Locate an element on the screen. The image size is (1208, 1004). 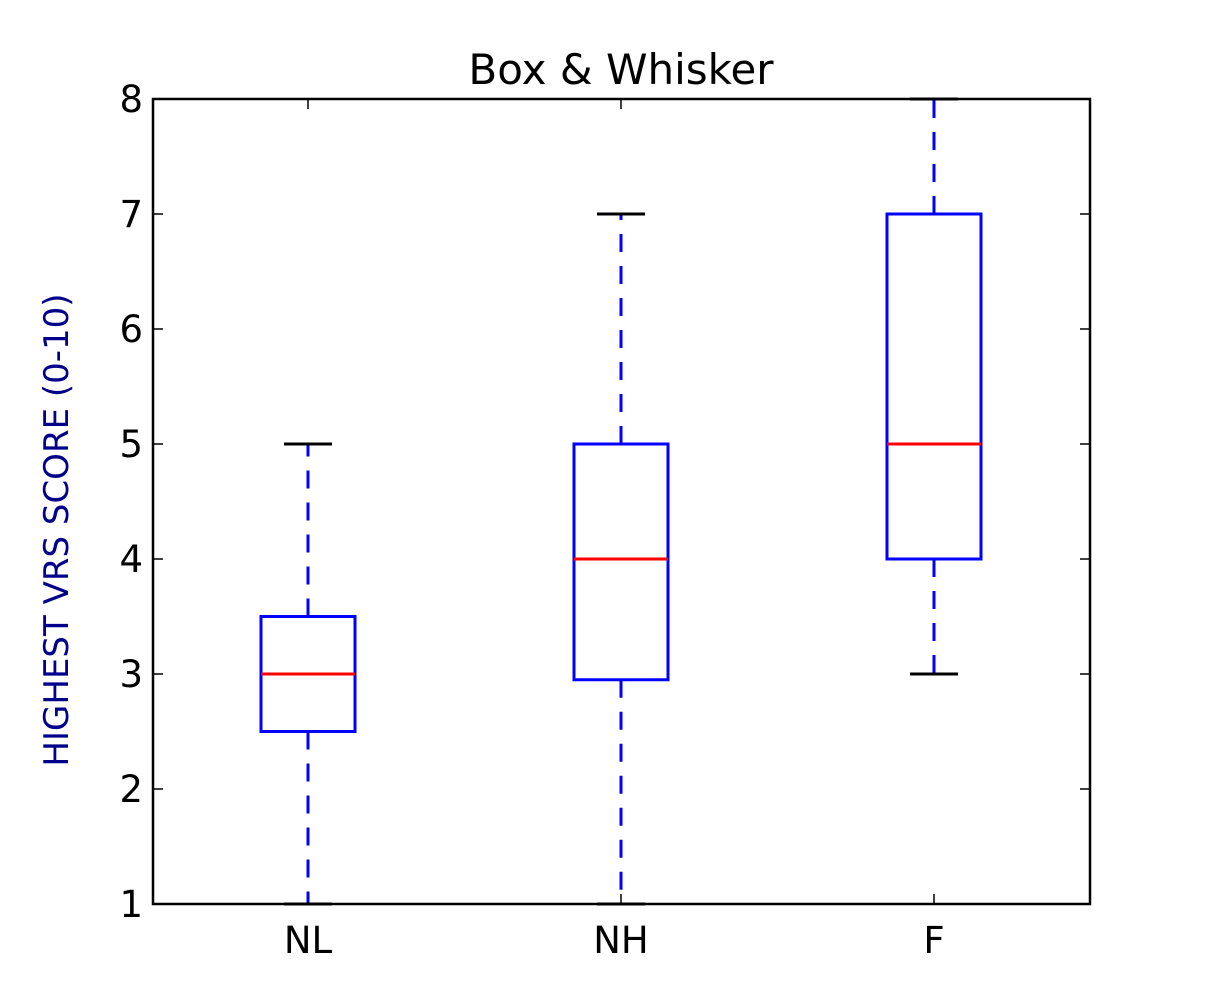
y-tick-label: 7 is located at coordinates (131, 214).